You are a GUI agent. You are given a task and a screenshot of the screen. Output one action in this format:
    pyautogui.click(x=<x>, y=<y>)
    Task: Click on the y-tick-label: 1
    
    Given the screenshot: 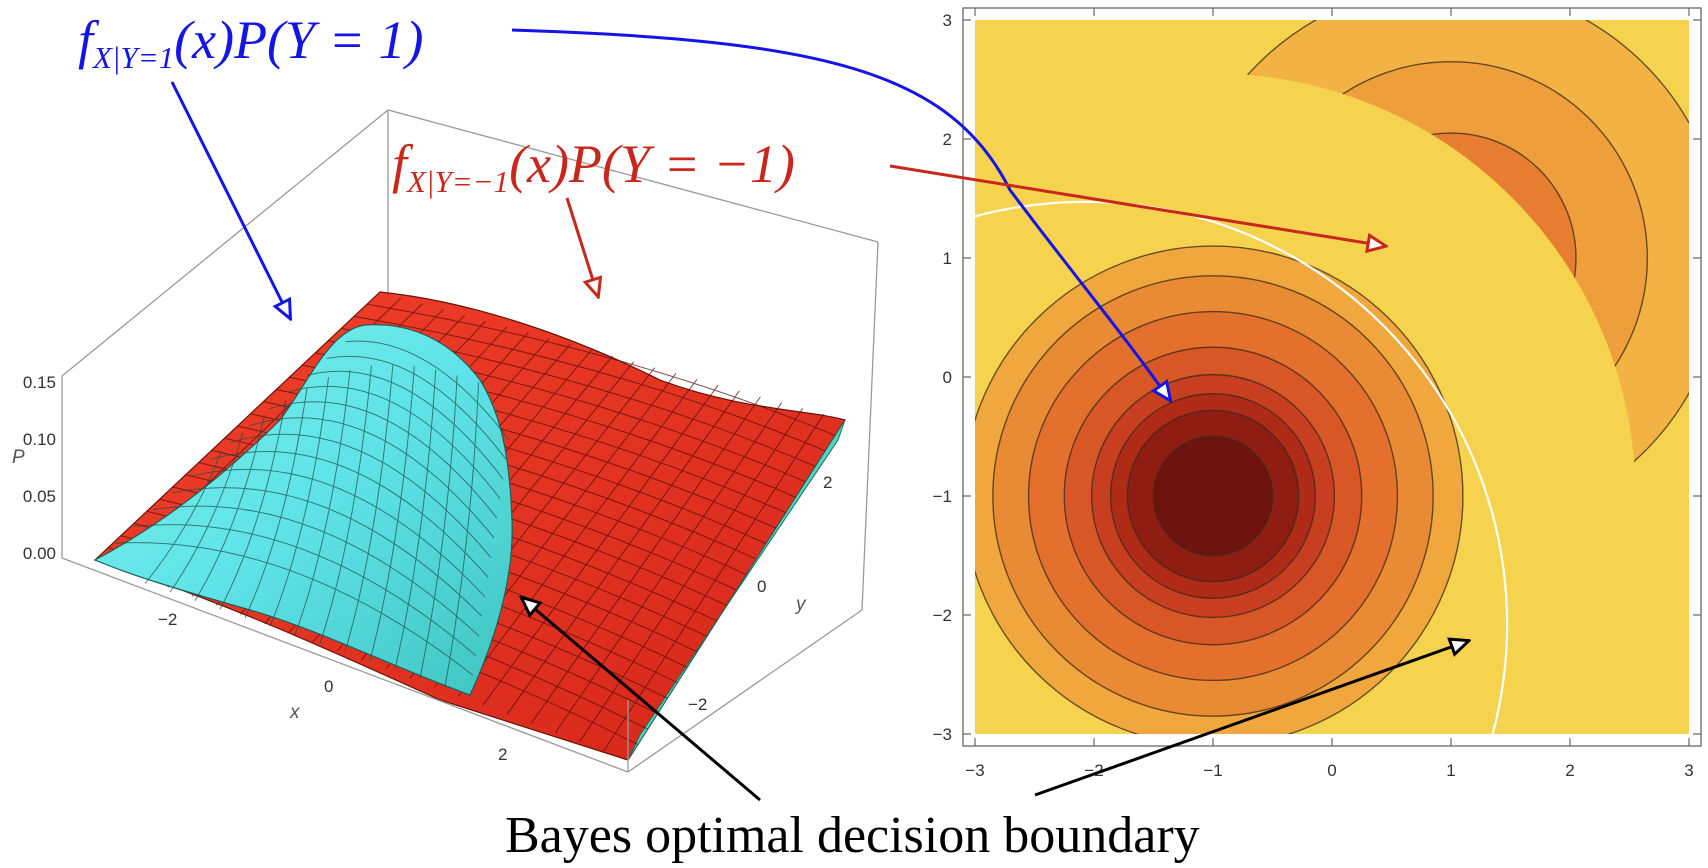 What is the action you would take?
    pyautogui.click(x=947, y=258)
    